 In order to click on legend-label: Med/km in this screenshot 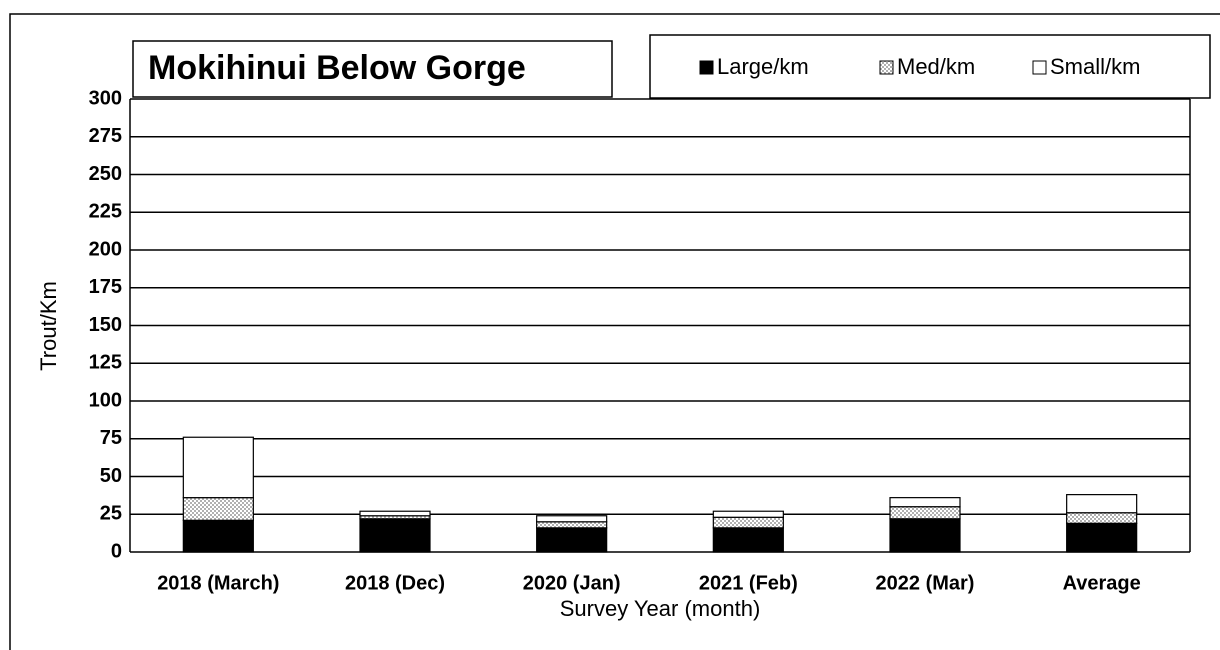, I will do `click(936, 66)`.